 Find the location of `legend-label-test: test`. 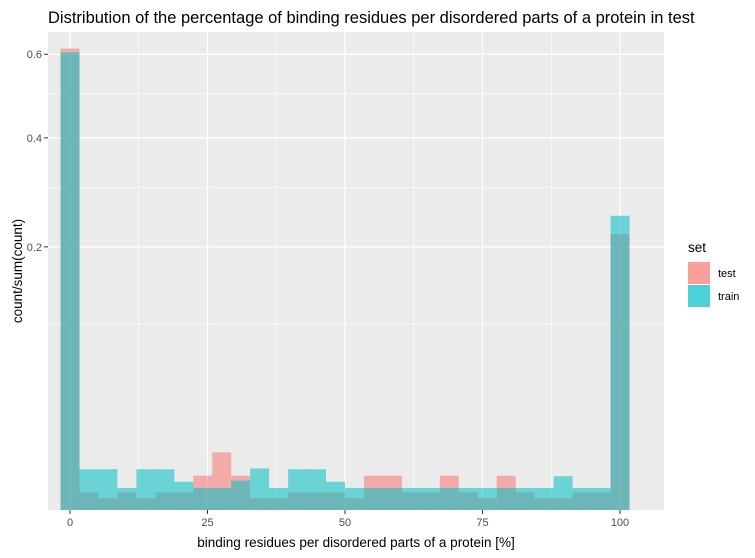

legend-label-test: test is located at coordinates (727, 274).